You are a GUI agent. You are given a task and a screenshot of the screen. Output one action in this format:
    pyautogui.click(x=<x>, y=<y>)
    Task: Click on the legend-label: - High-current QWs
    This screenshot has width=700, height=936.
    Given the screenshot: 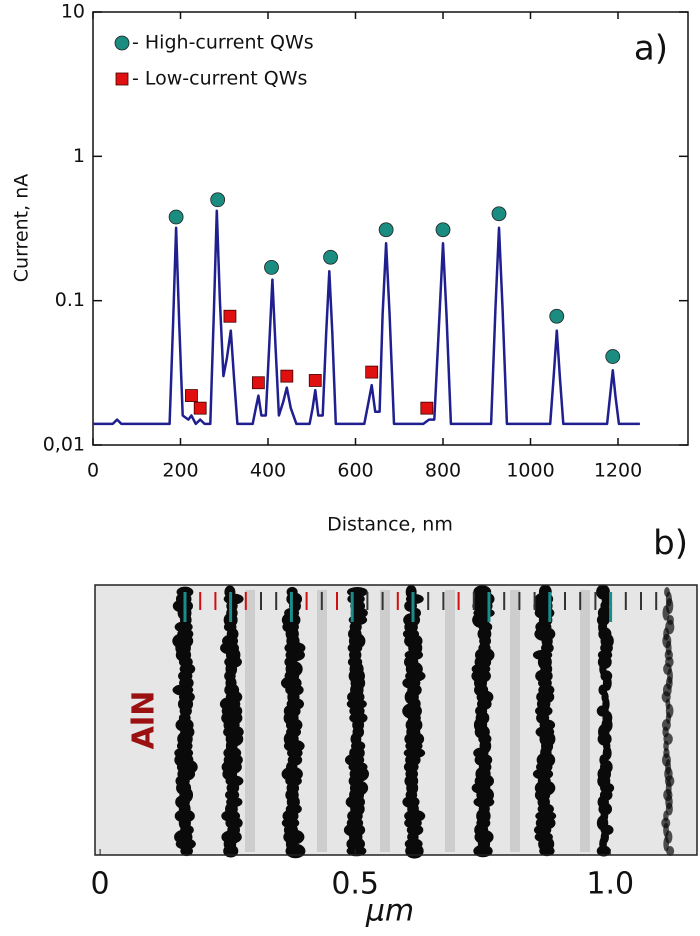 What is the action you would take?
    pyautogui.click(x=223, y=43)
    